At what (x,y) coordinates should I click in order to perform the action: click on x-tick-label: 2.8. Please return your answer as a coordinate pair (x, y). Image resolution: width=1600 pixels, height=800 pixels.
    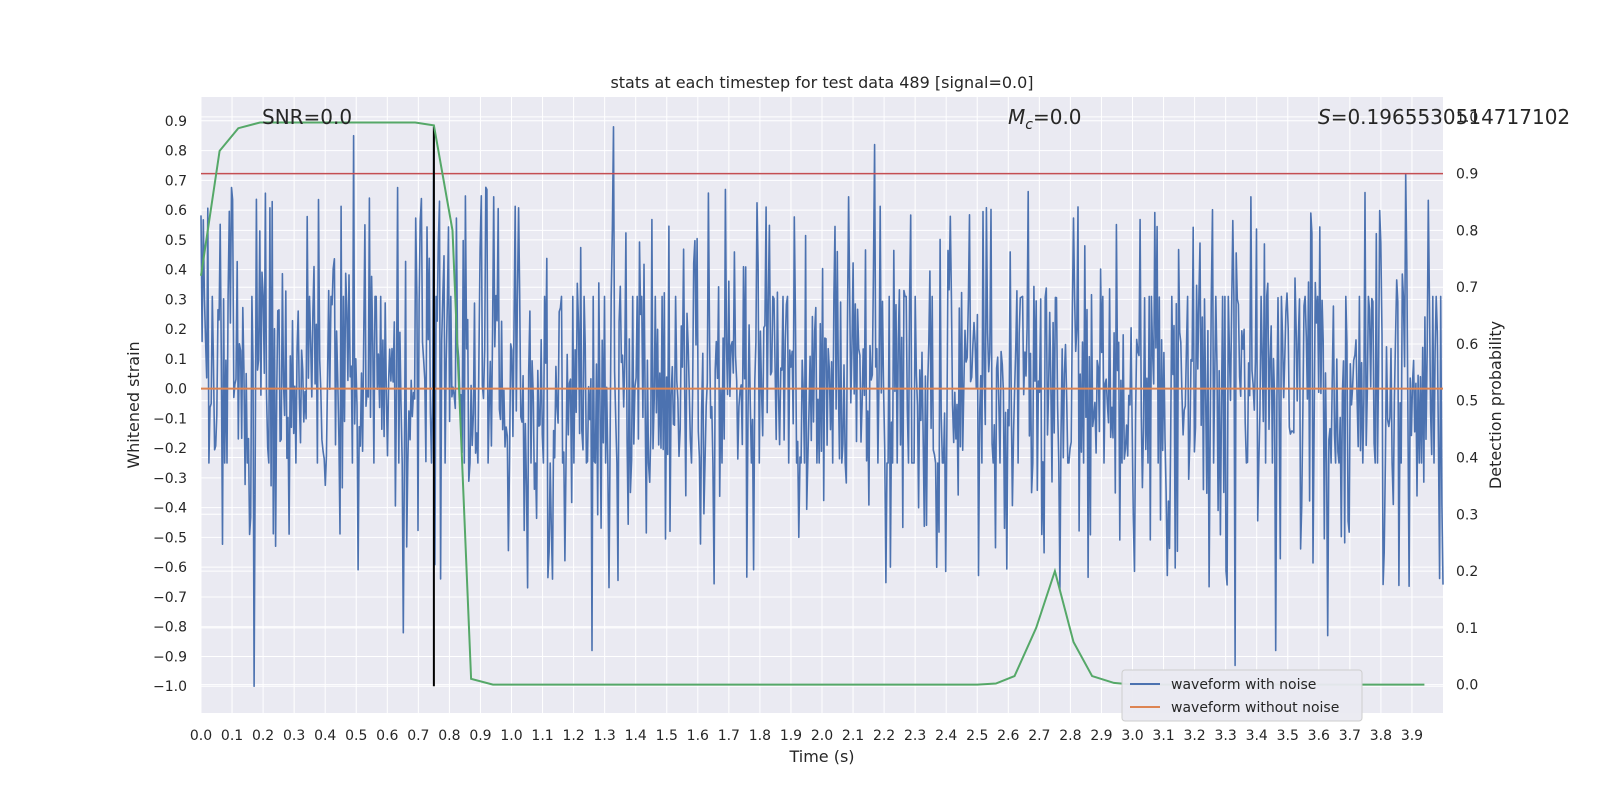
    Looking at the image, I should click on (1070, 736).